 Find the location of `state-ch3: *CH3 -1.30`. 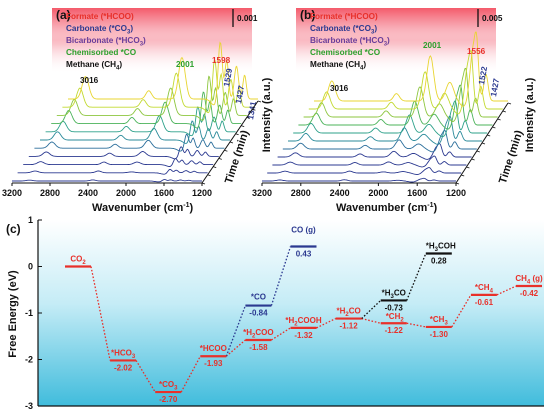

state-ch3: *CH3 -1.30 is located at coordinates (438, 327).